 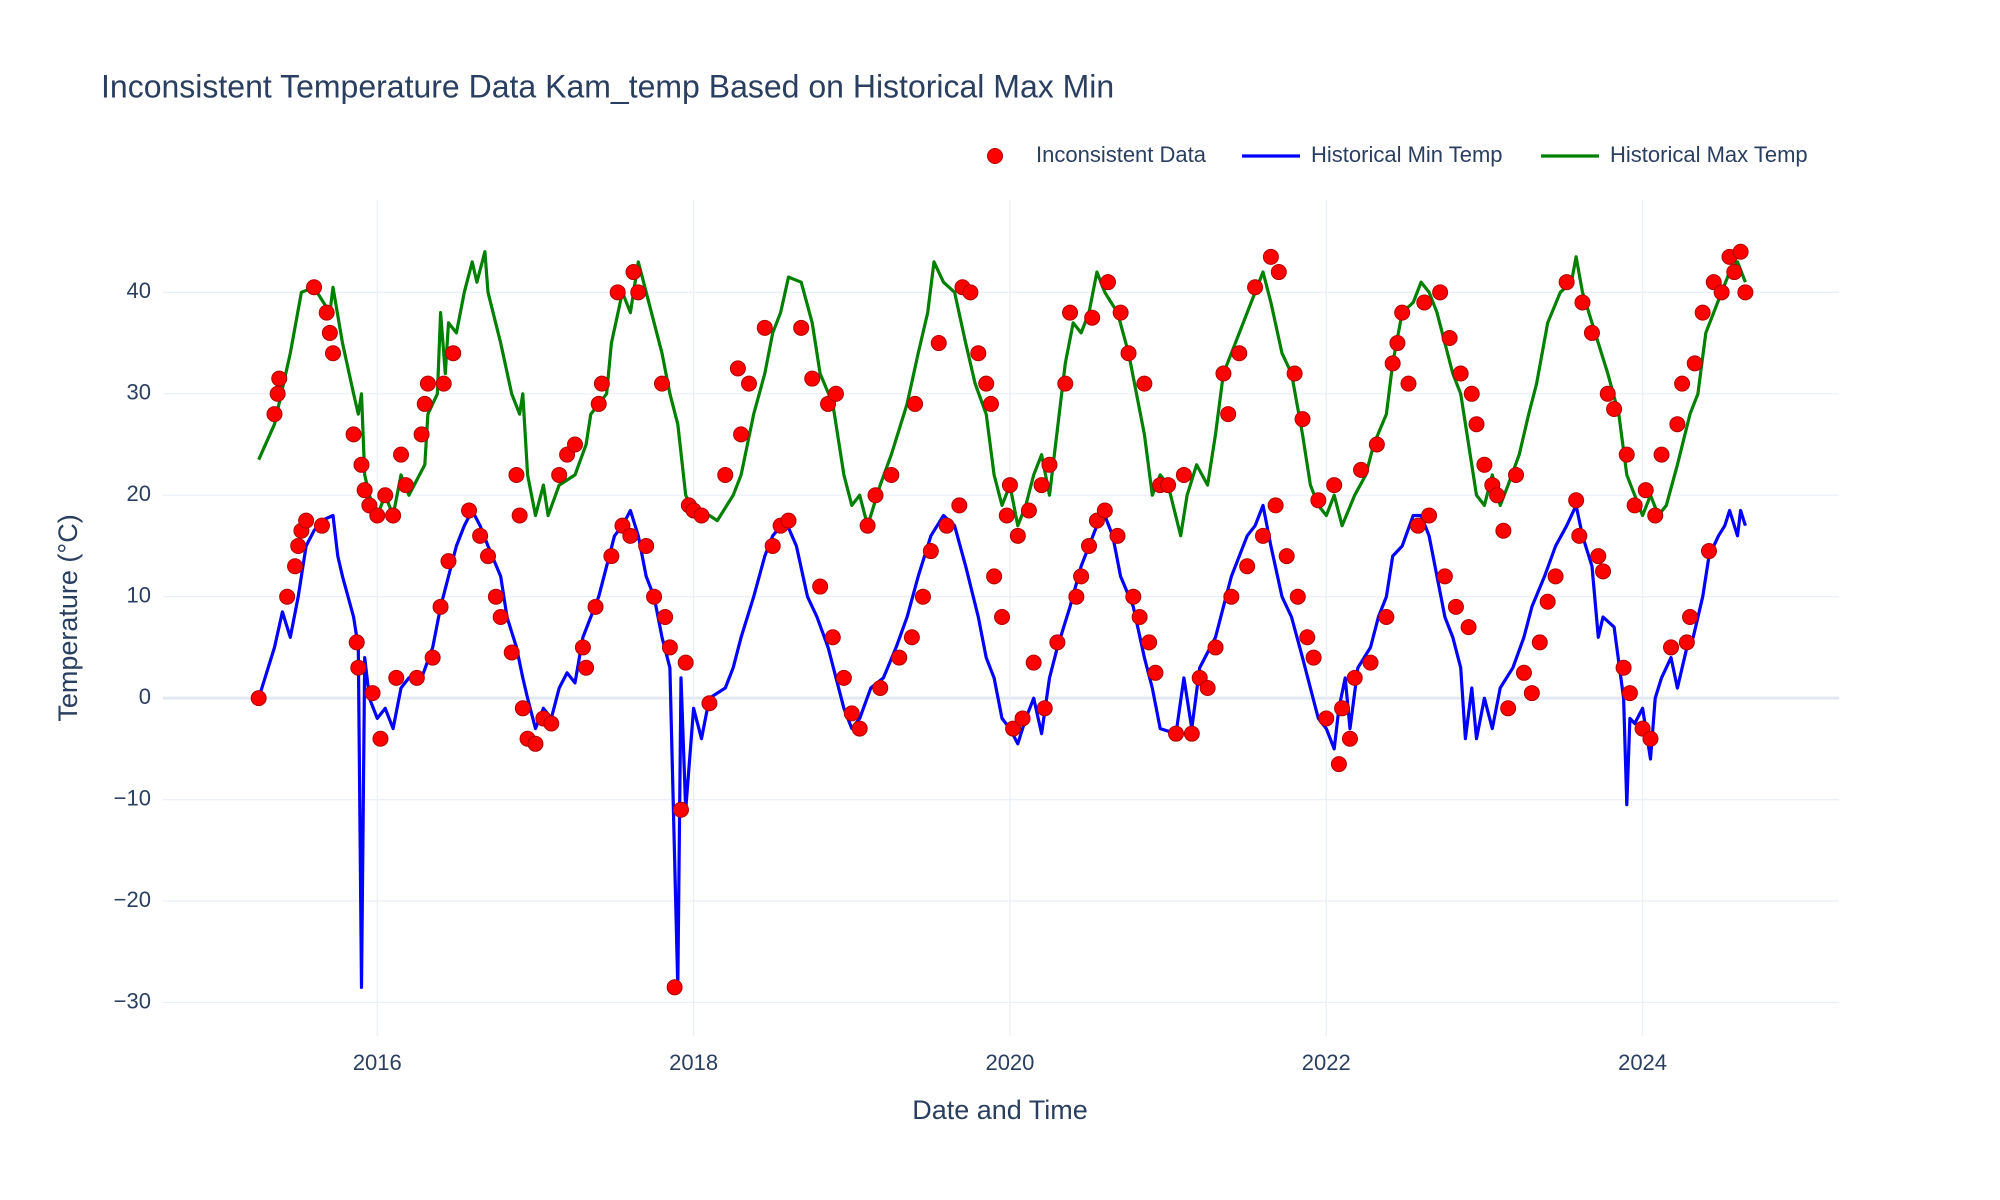 What do you see at coordinates (139, 290) in the screenshot?
I see `y-tick-label: 40` at bounding box center [139, 290].